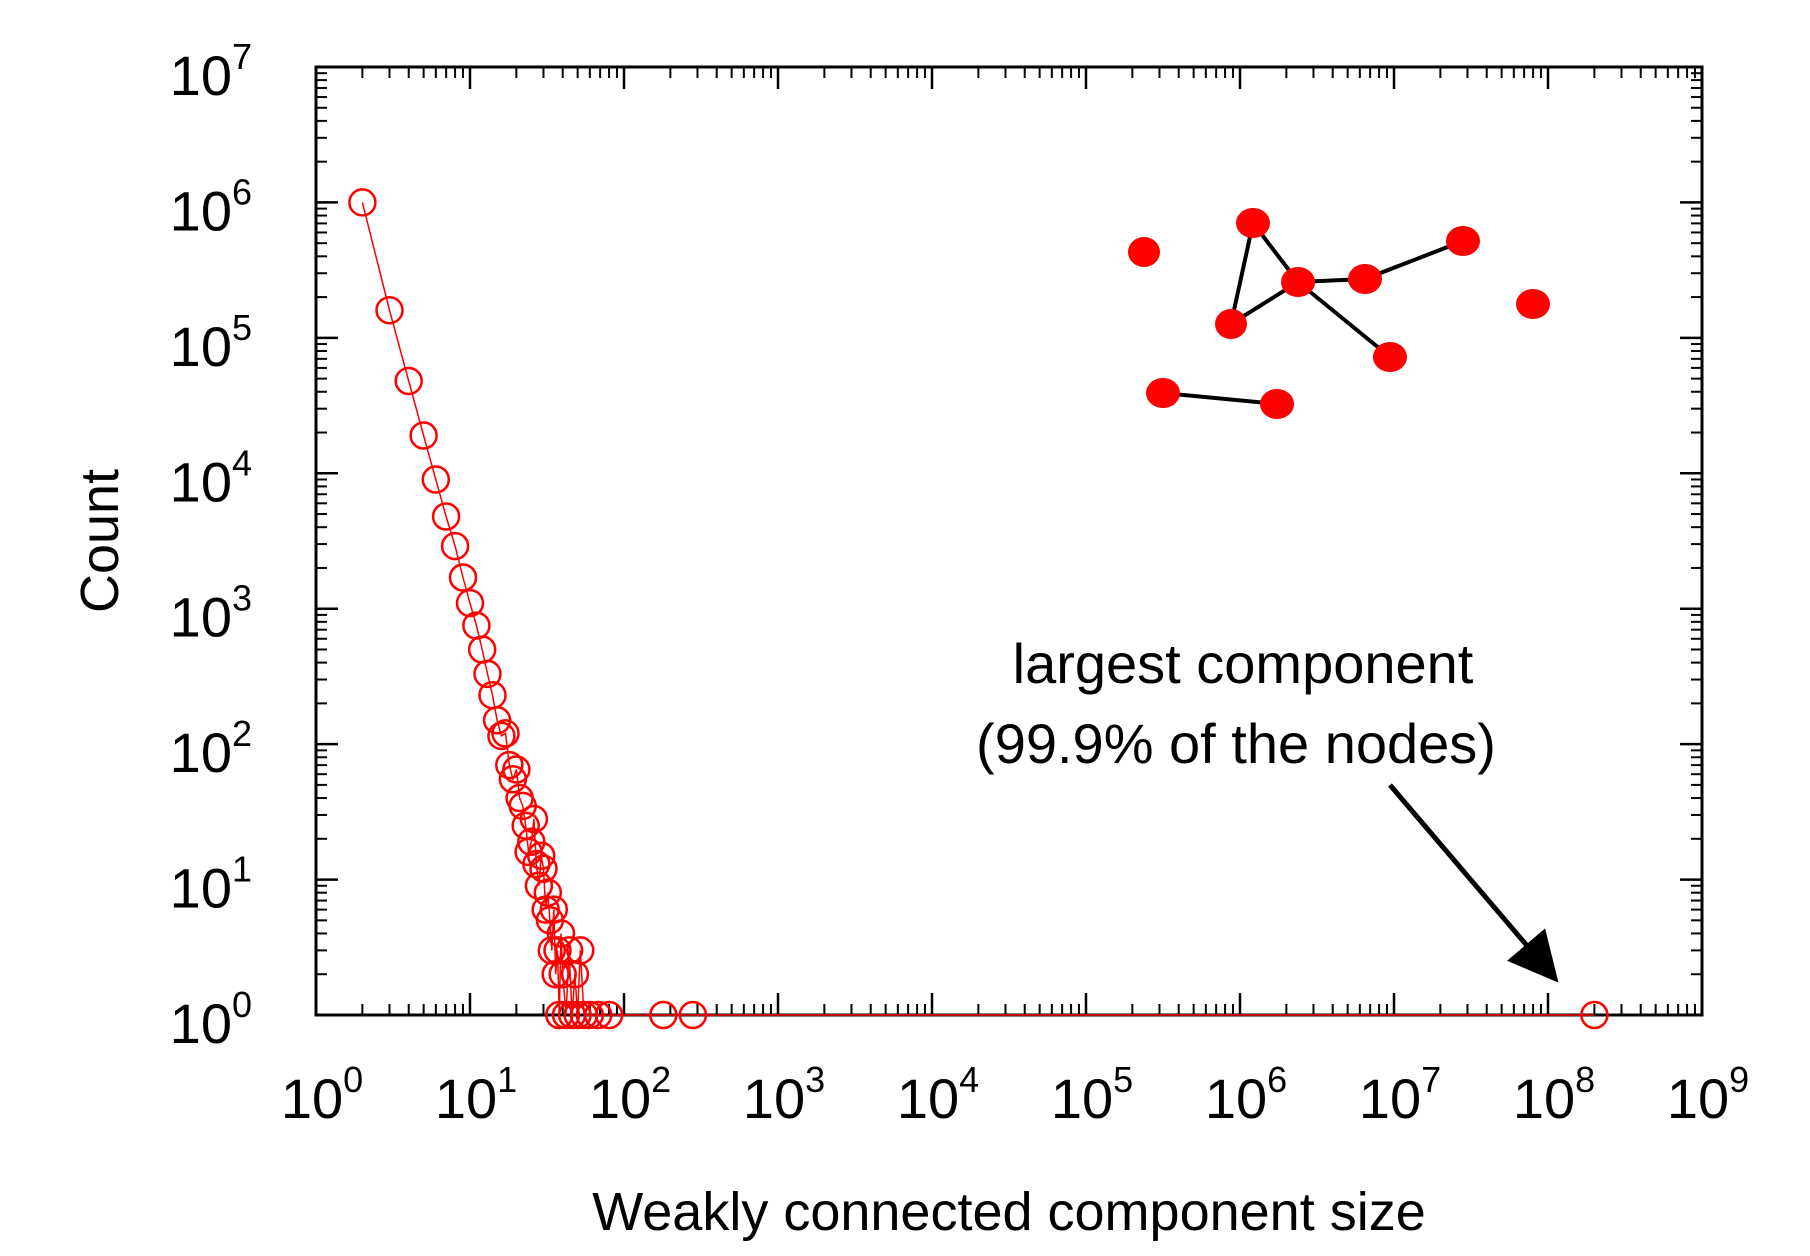  What do you see at coordinates (211, 206) in the screenshot?
I see `y-tick-label: 10⁶` at bounding box center [211, 206].